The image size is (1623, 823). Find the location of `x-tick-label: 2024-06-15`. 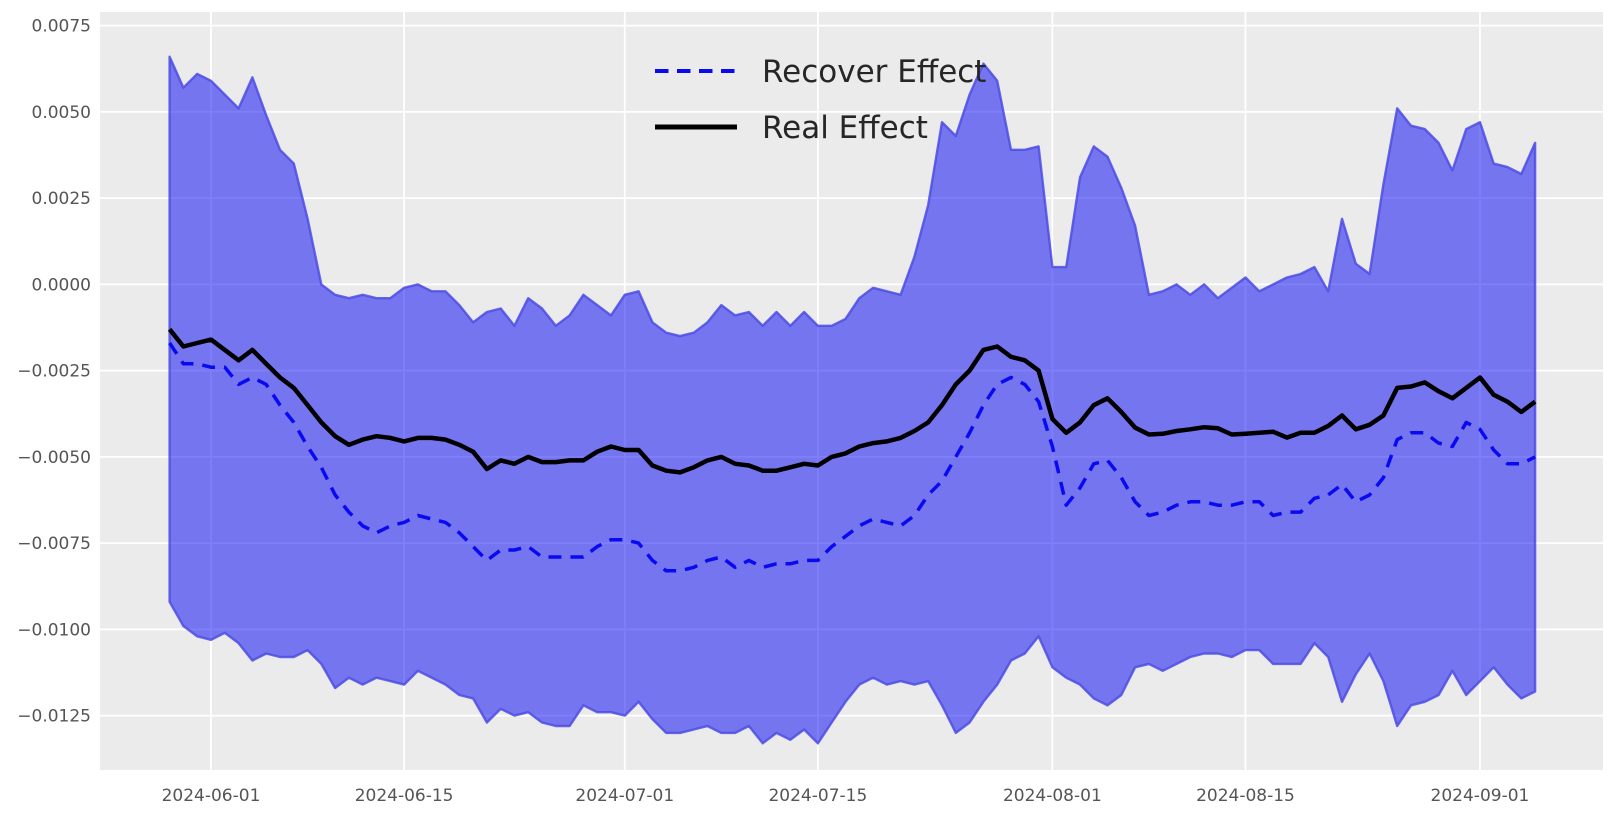

x-tick-label: 2024-06-15 is located at coordinates (404, 796).